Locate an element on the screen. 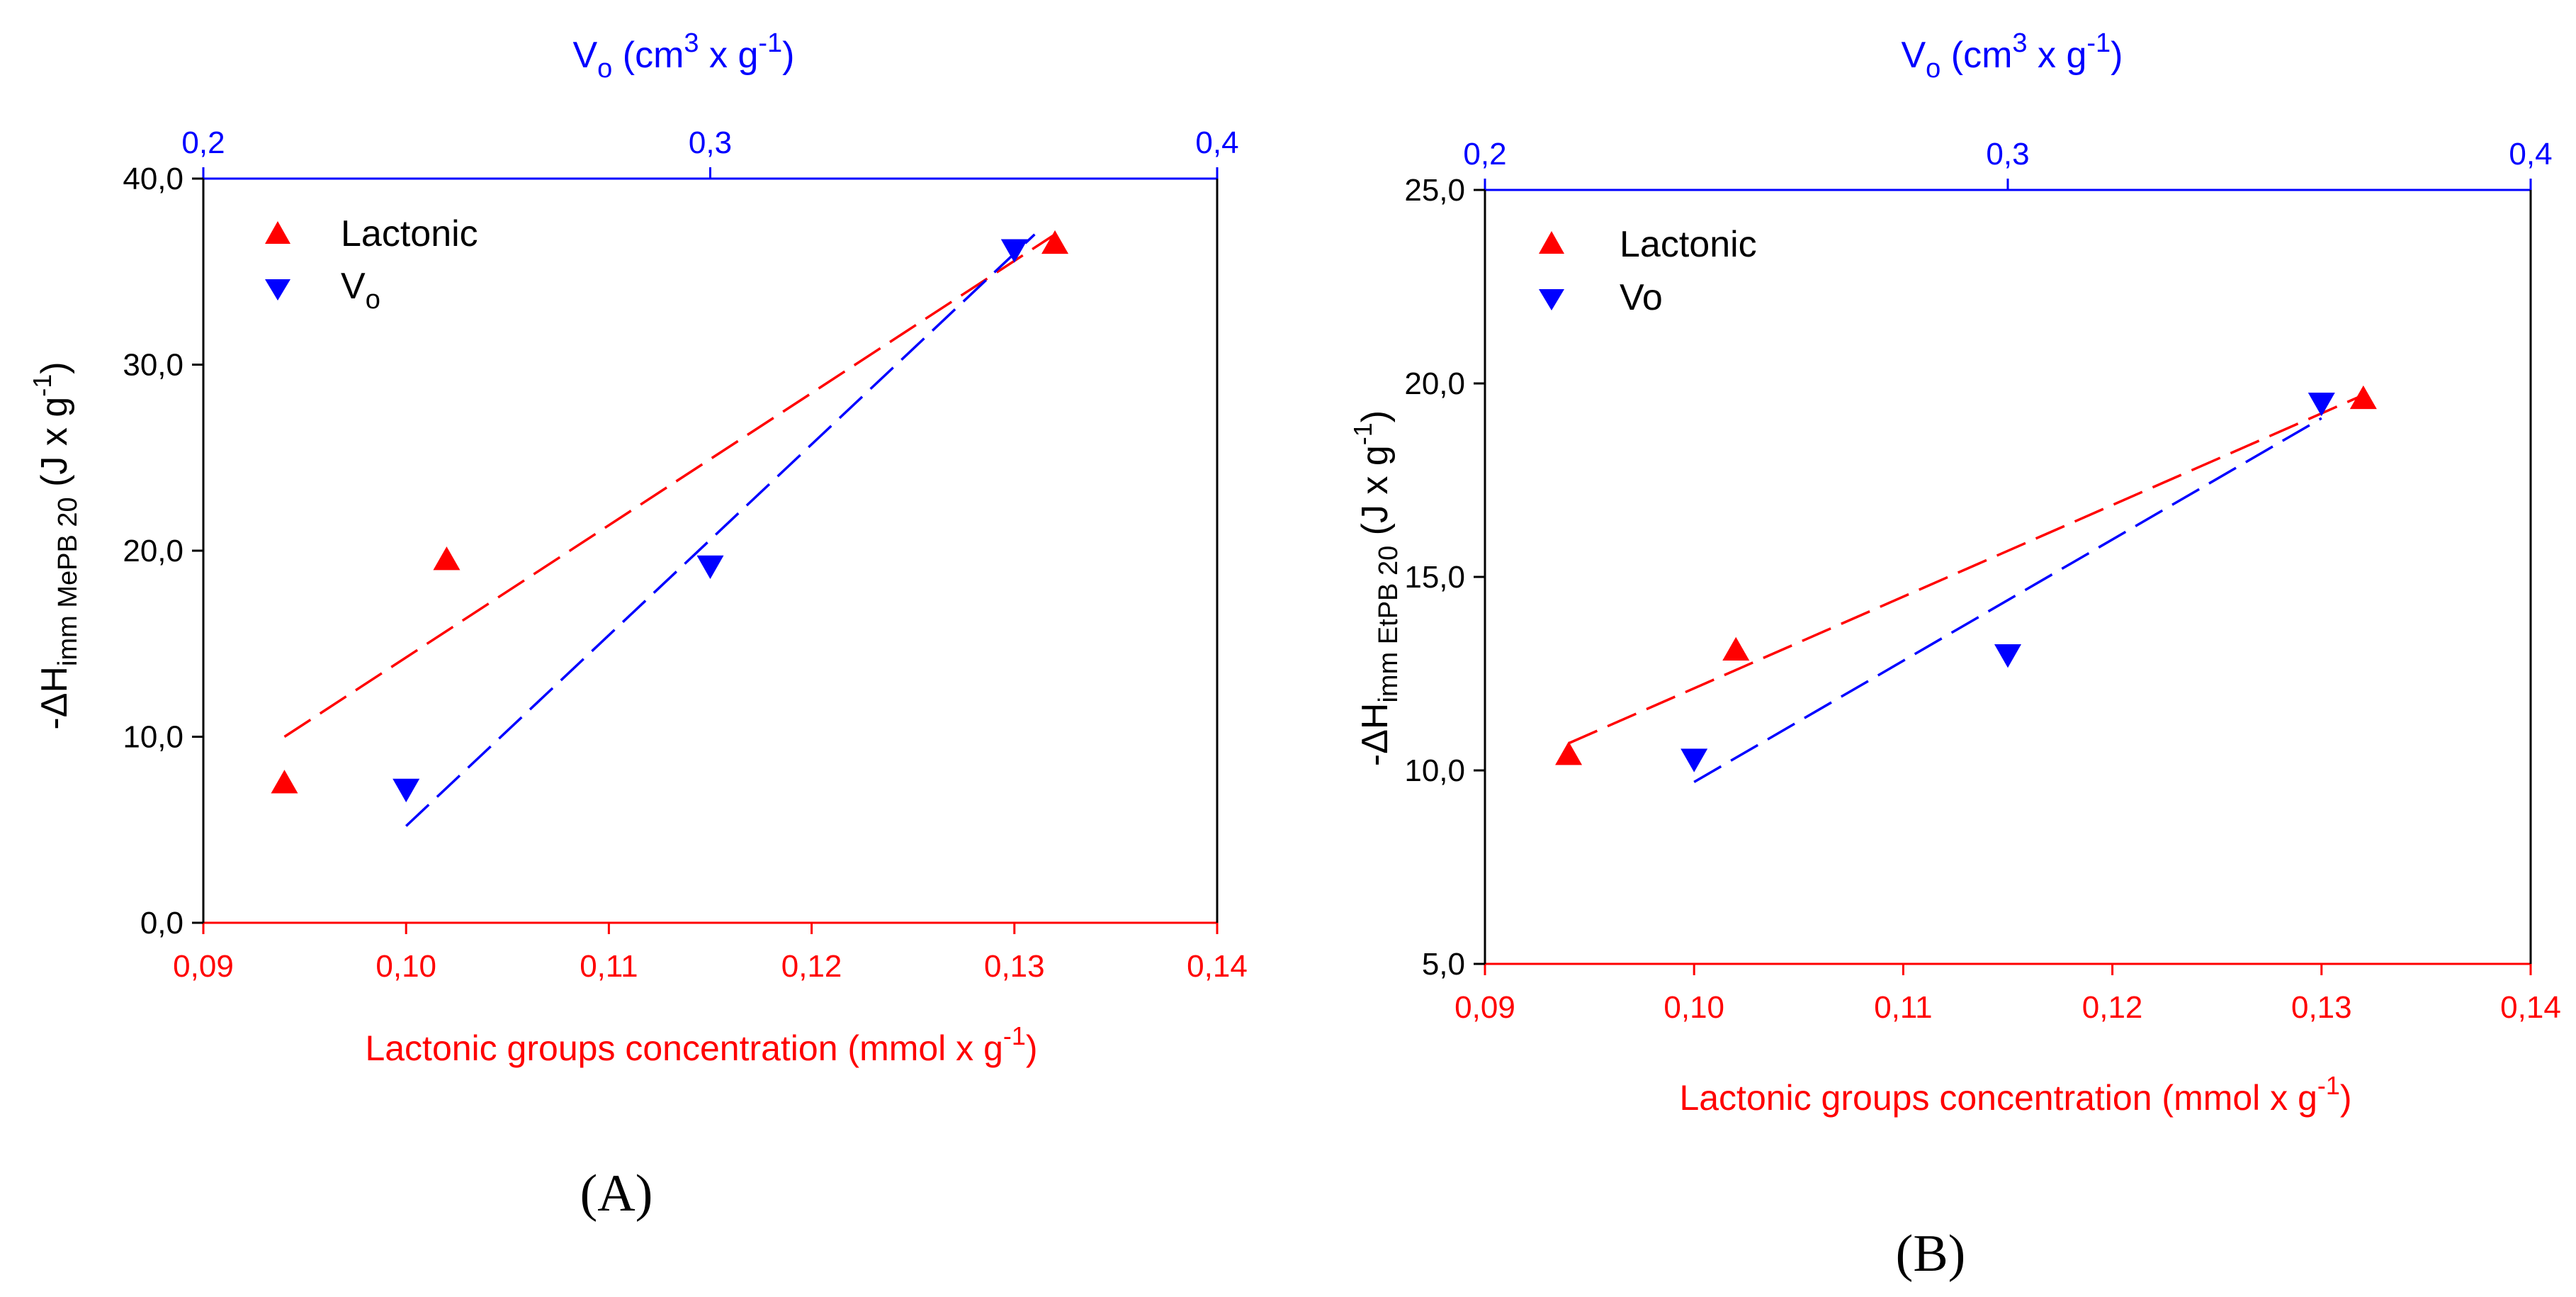  fit-line-vo-b is located at coordinates (2007, 600).